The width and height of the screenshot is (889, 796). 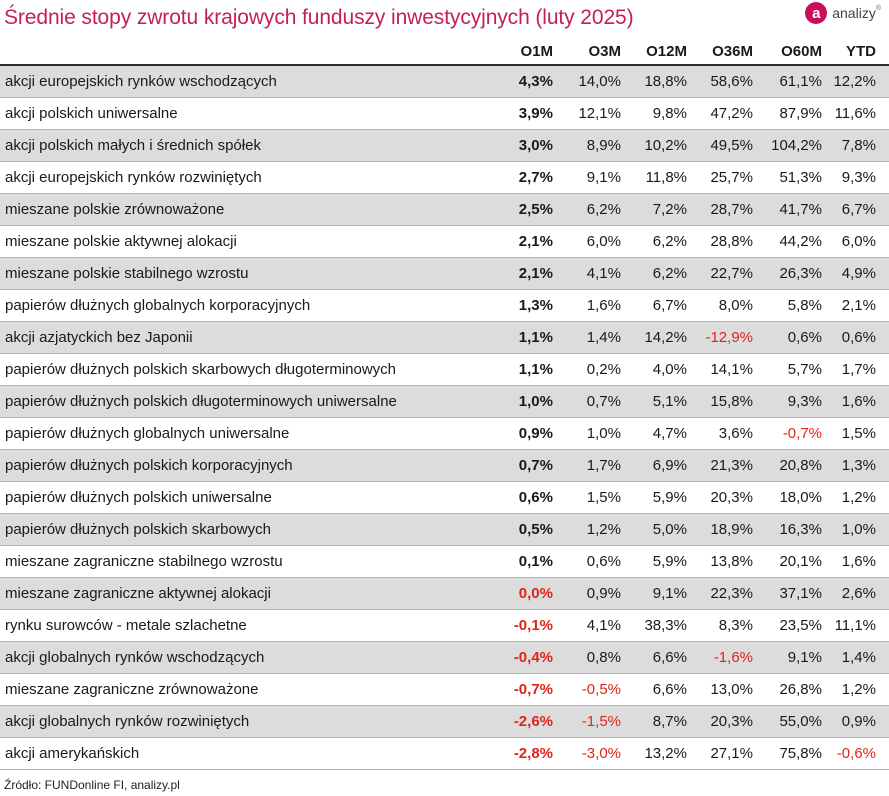 What do you see at coordinates (147, 433) in the screenshot?
I see `fund-category-name: papierów dłużnych globalnych uniwersalne` at bounding box center [147, 433].